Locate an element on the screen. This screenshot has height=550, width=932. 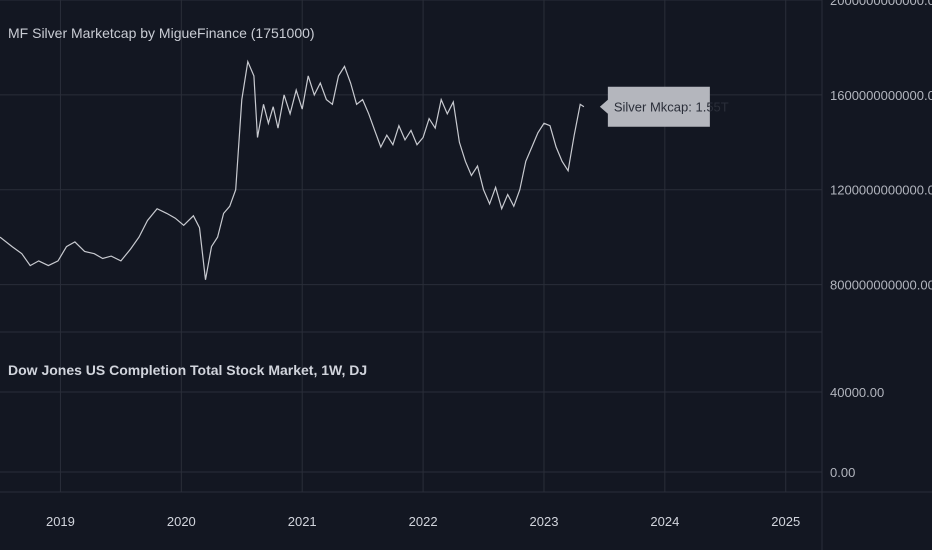
time-axis: 2019 2020 2021 2022 2023 2024 2025 is located at coordinates (423, 521).